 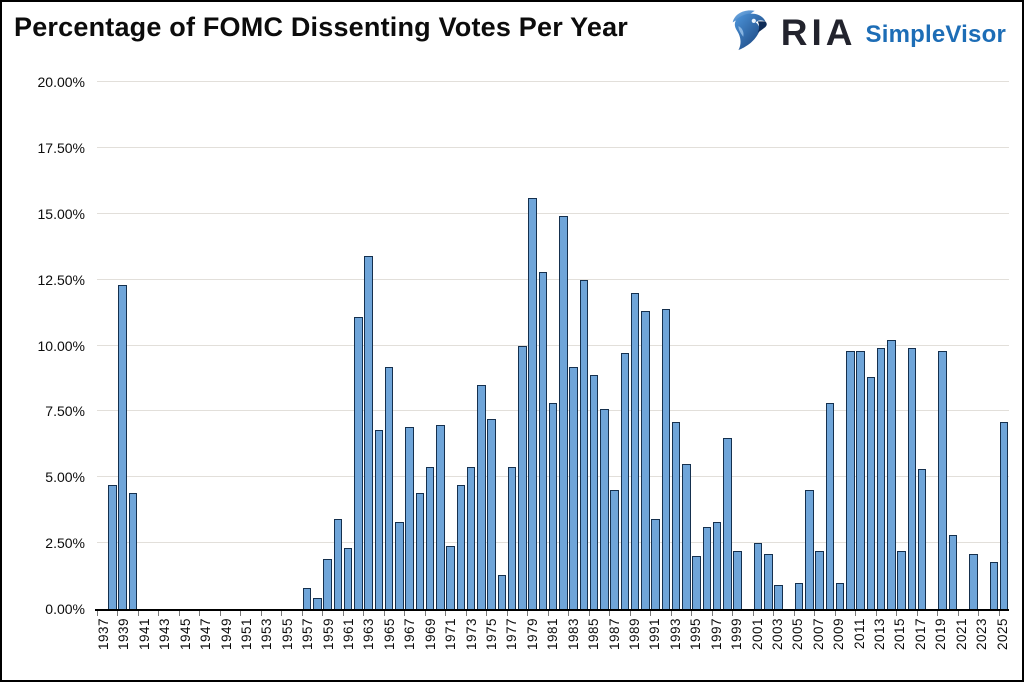 I want to click on bar-1939, so click(x=122, y=446).